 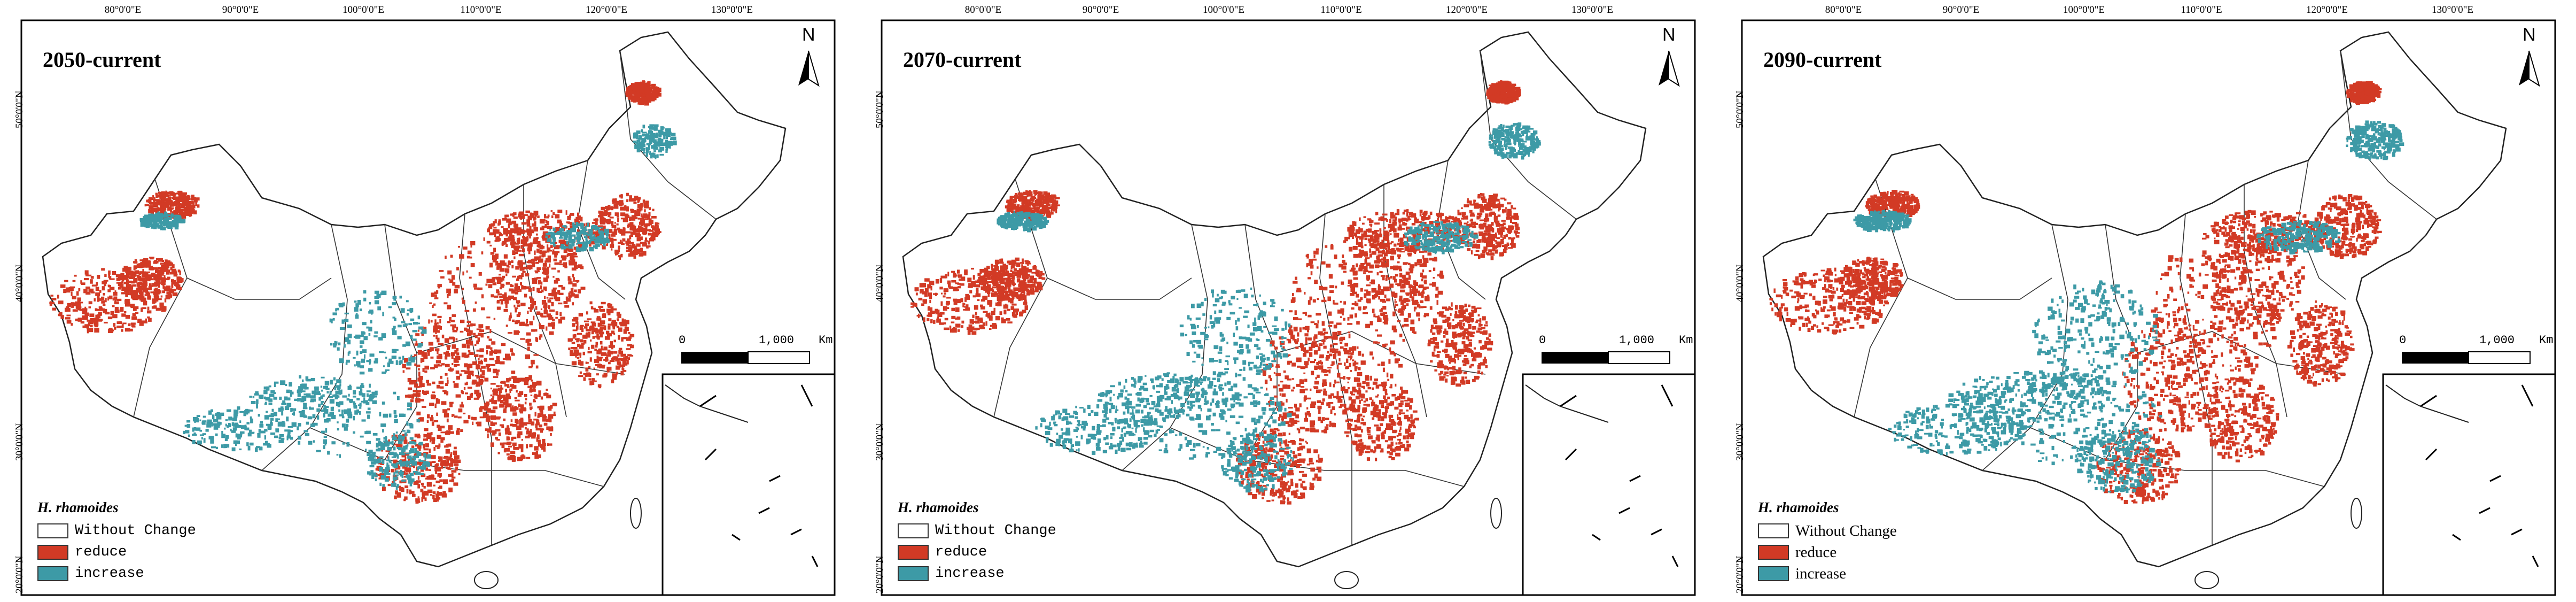 What do you see at coordinates (1822, 60) in the screenshot?
I see `panel-title: 2090-current` at bounding box center [1822, 60].